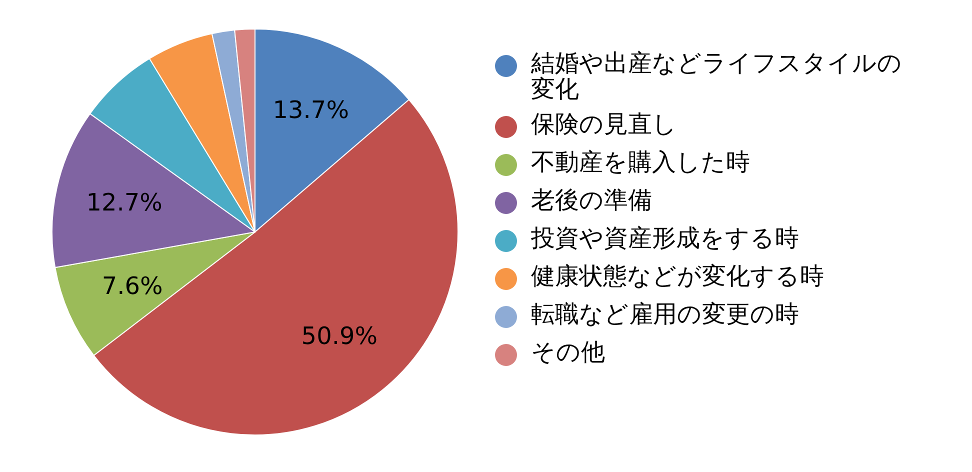  What do you see at coordinates (717, 76) in the screenshot?
I see `legend-label: 結婚や出産などライフスタイルの変化` at bounding box center [717, 76].